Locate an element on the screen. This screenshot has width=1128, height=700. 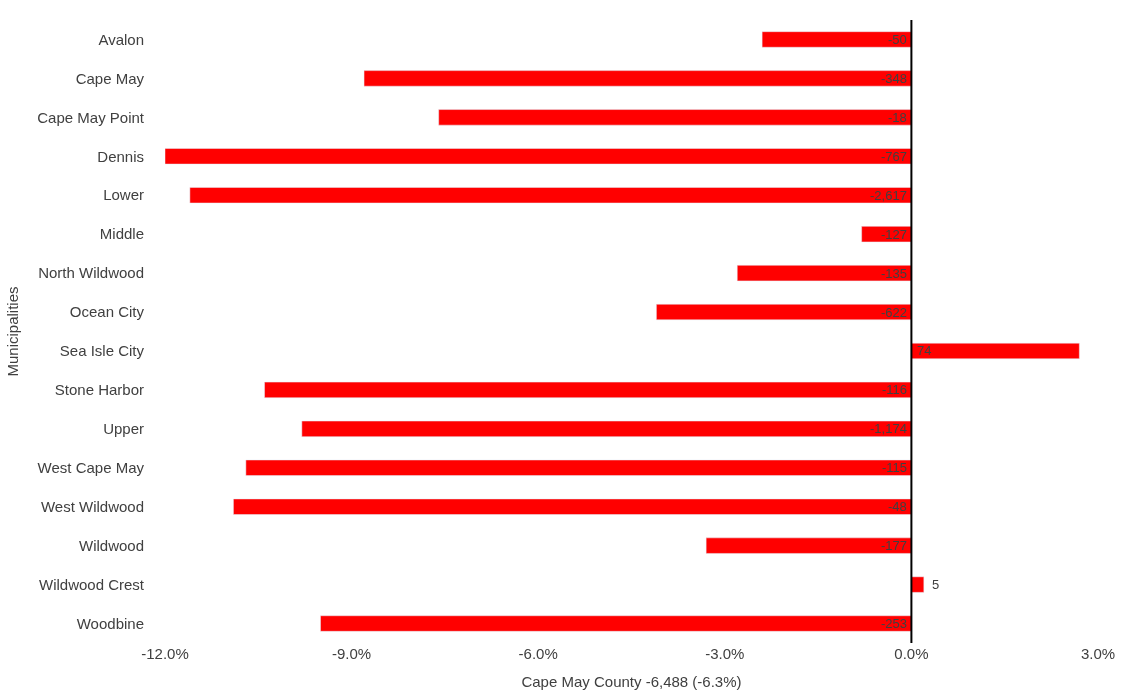
annotation: -116 is located at coordinates (895, 389).